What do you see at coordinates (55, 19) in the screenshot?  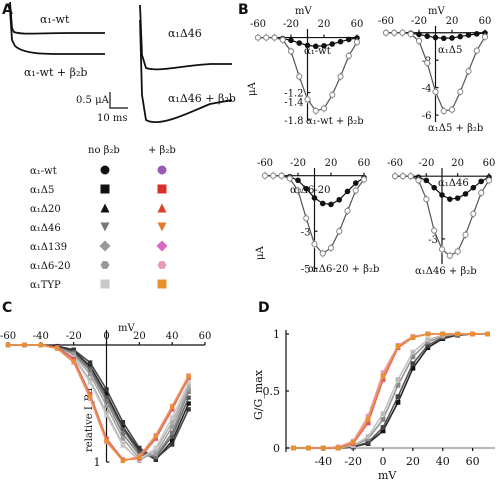 I see `label-wt: α₁-wt` at bounding box center [55, 19].